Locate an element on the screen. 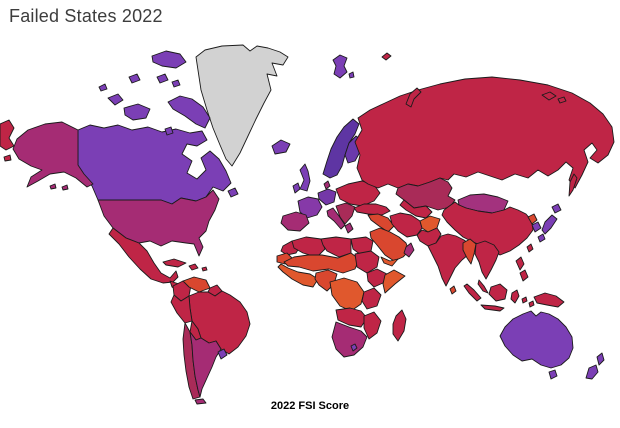  region-tasmania: Tasmania is located at coordinates (553, 374).